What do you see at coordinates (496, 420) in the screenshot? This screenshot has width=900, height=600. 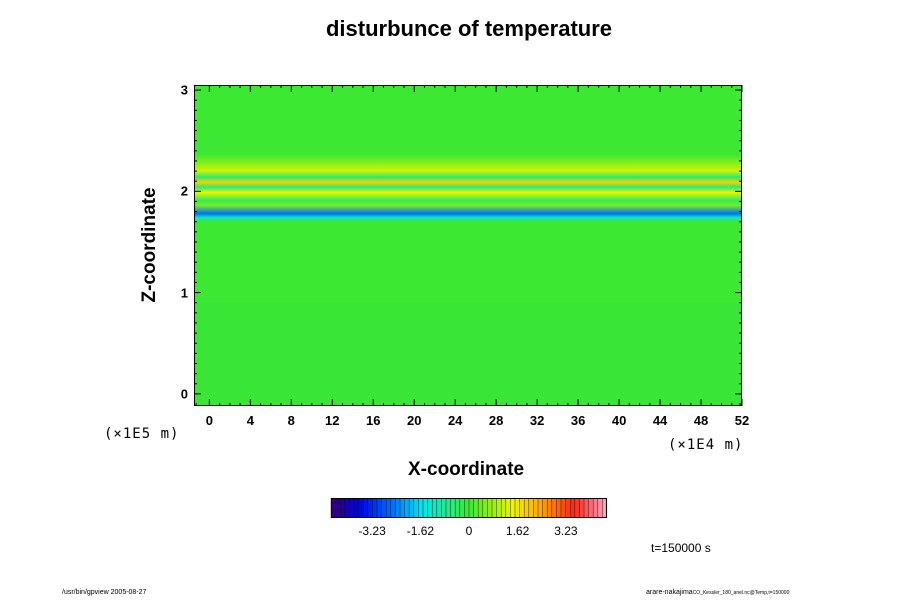 I see `x-tick-label: 28` at bounding box center [496, 420].